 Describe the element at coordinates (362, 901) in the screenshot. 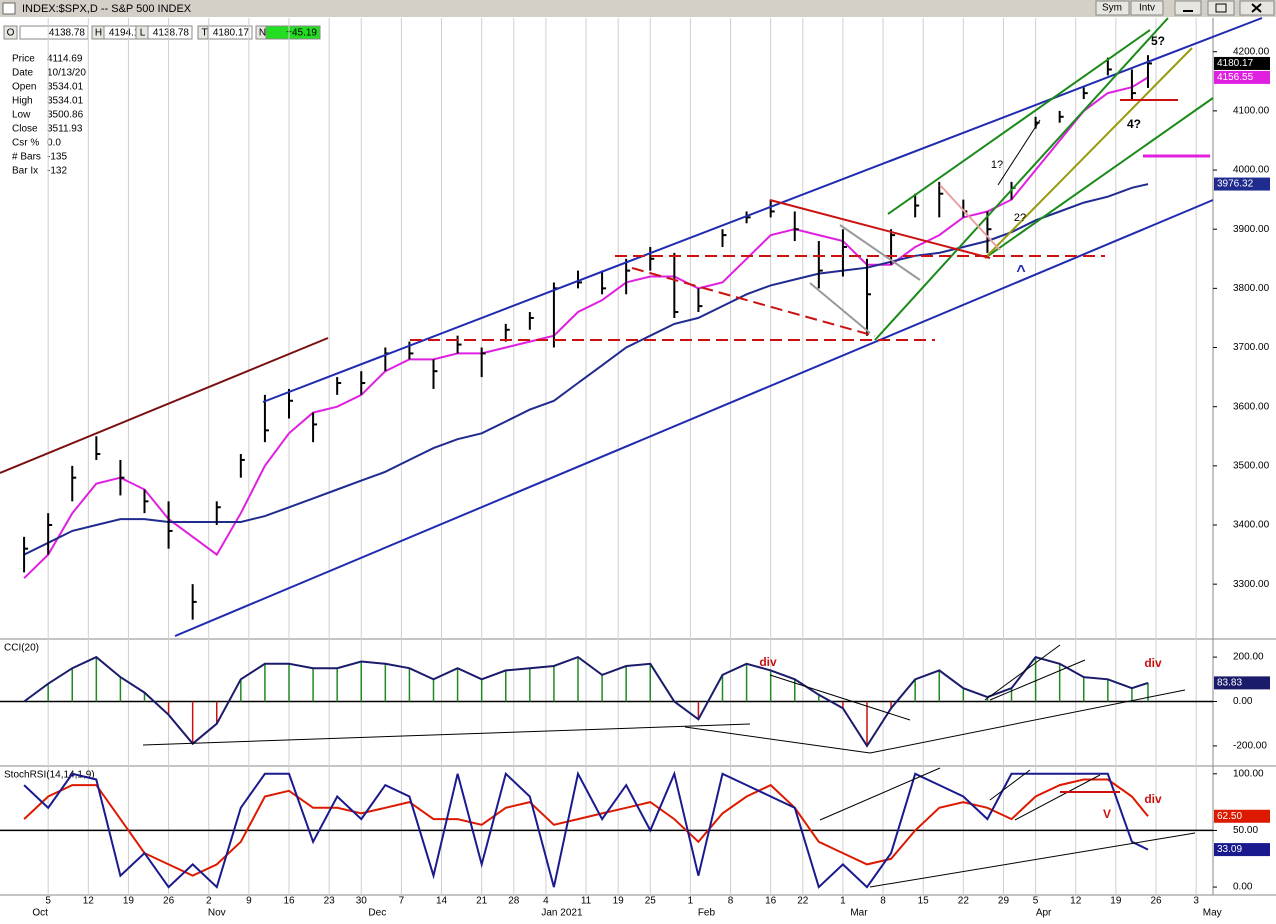

I see `x-tick-label: 30` at that location.